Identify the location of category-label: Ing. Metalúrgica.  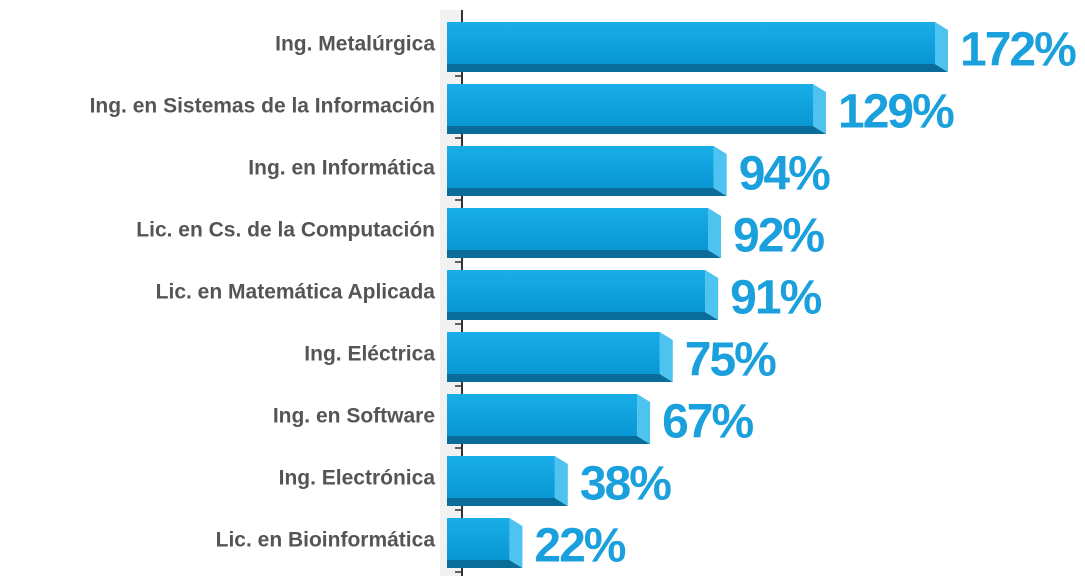
(355, 44).